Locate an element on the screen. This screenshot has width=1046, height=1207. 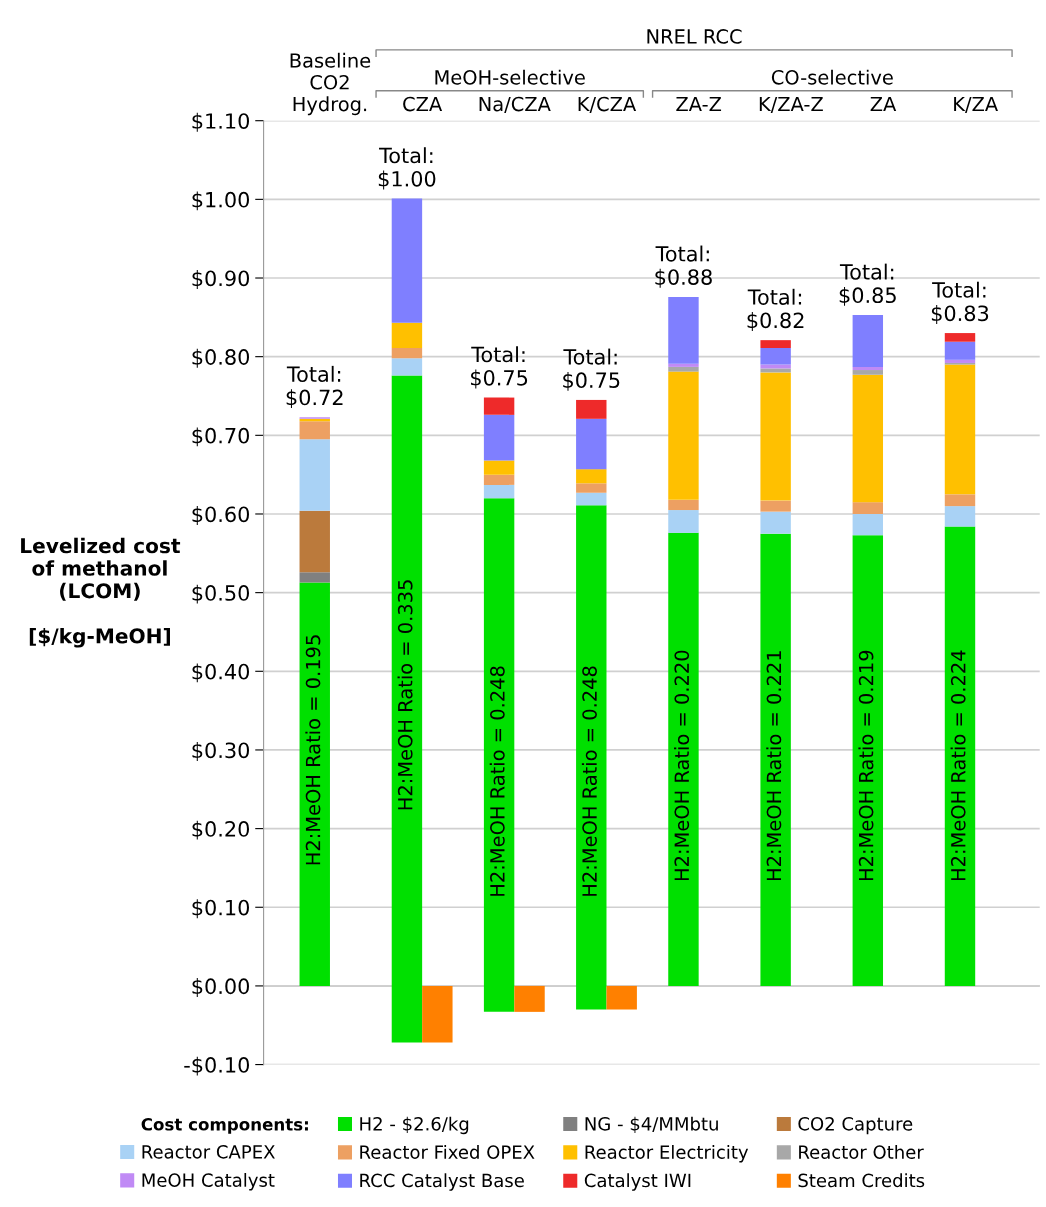
legend-label: RCC Catalyst Base is located at coordinates (442, 1182).